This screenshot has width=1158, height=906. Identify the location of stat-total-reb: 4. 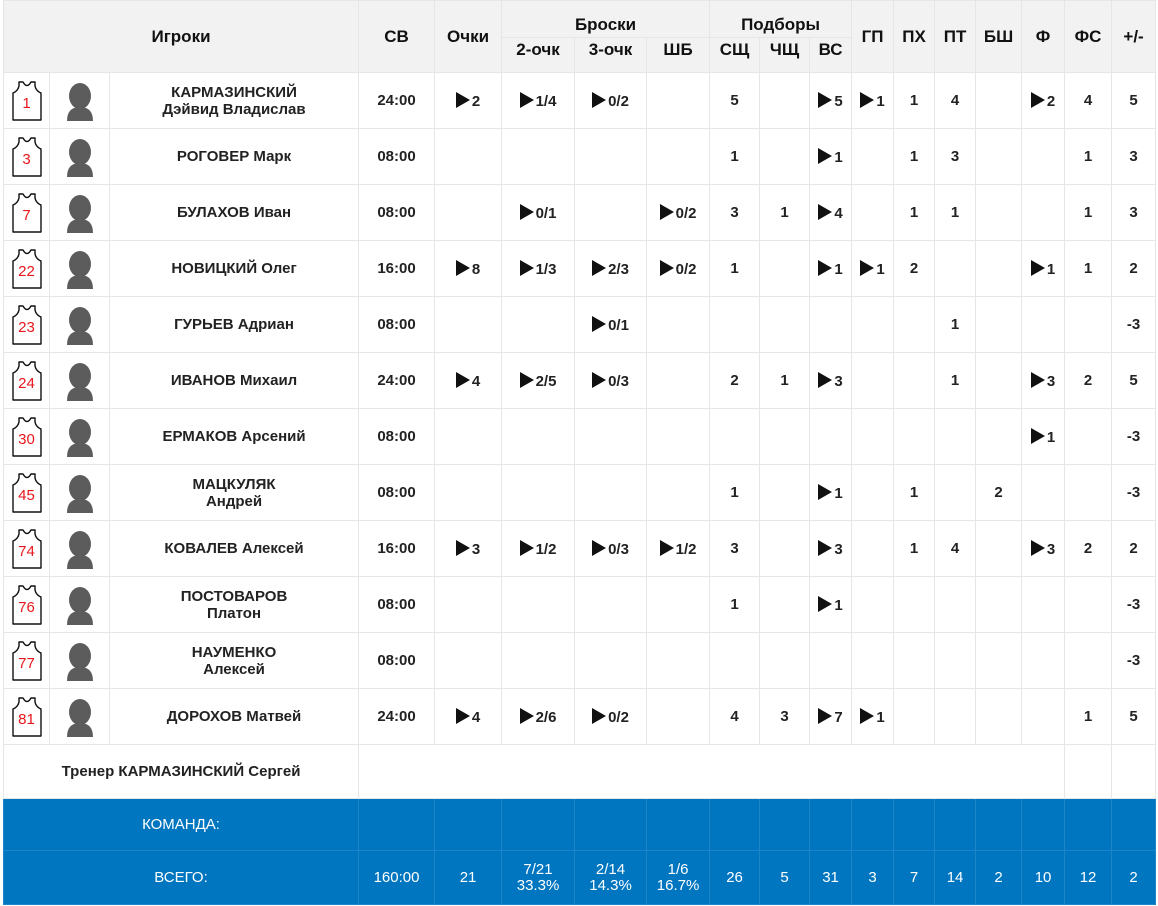
(831, 212).